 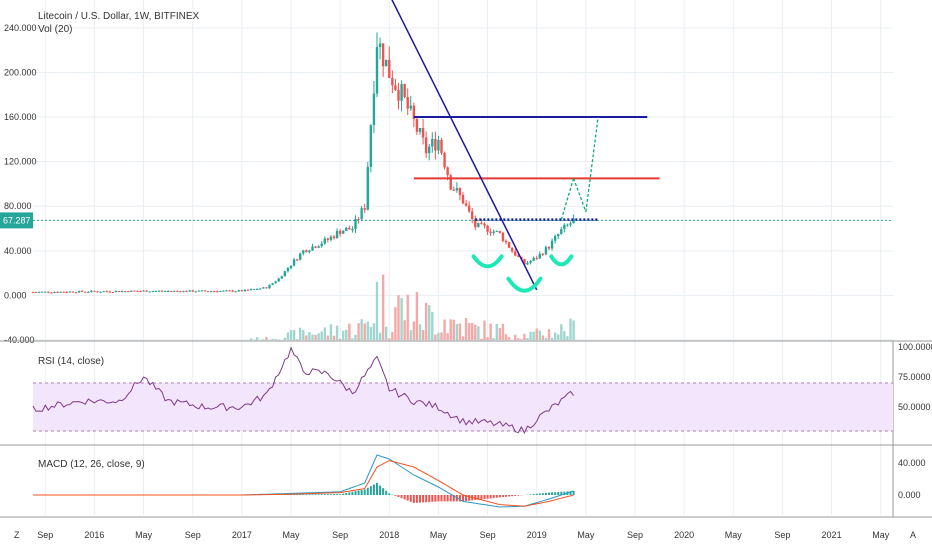 I want to click on x-tick-label: 2020, so click(x=684, y=535).